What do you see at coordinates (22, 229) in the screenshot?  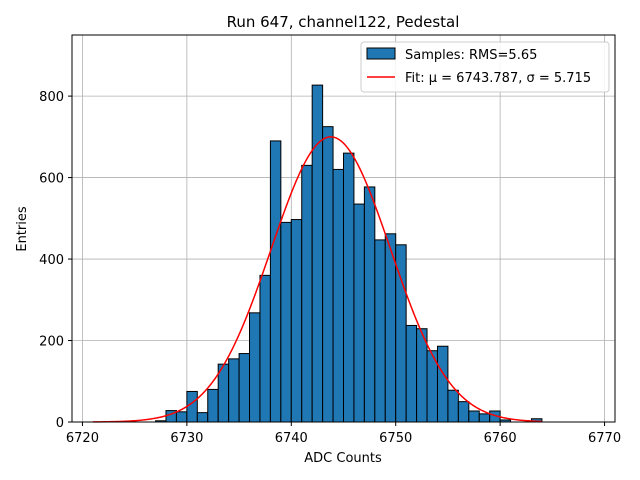 I see `y-axis-label: Entries` at bounding box center [22, 229].